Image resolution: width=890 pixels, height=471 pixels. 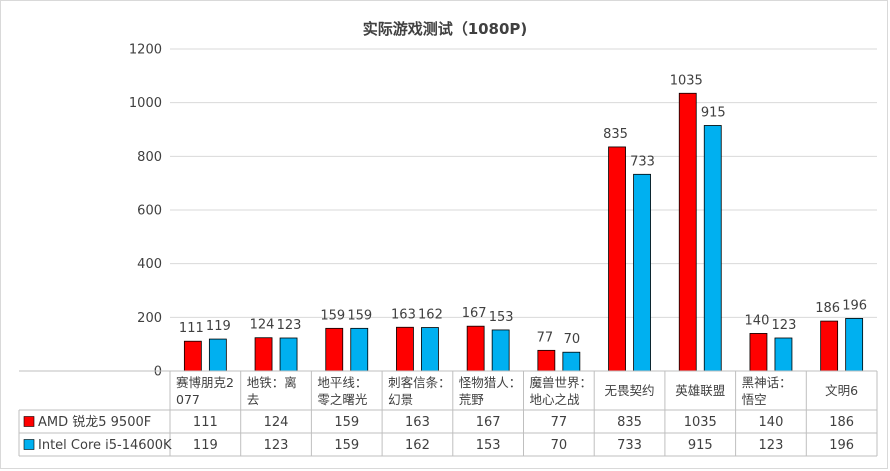 I want to click on data-label-series2-6: 733, so click(x=642, y=161).